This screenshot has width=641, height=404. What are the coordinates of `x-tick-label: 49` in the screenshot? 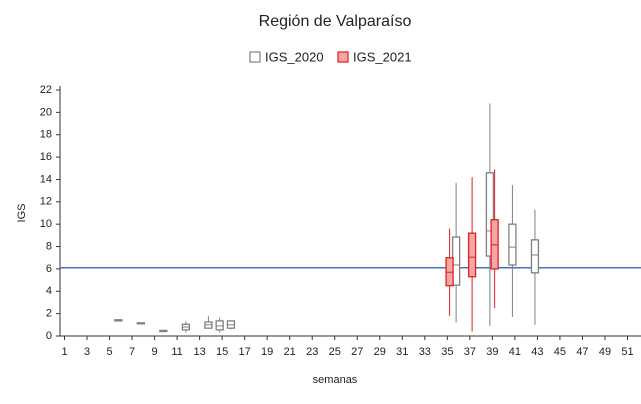 It's located at (605, 352).